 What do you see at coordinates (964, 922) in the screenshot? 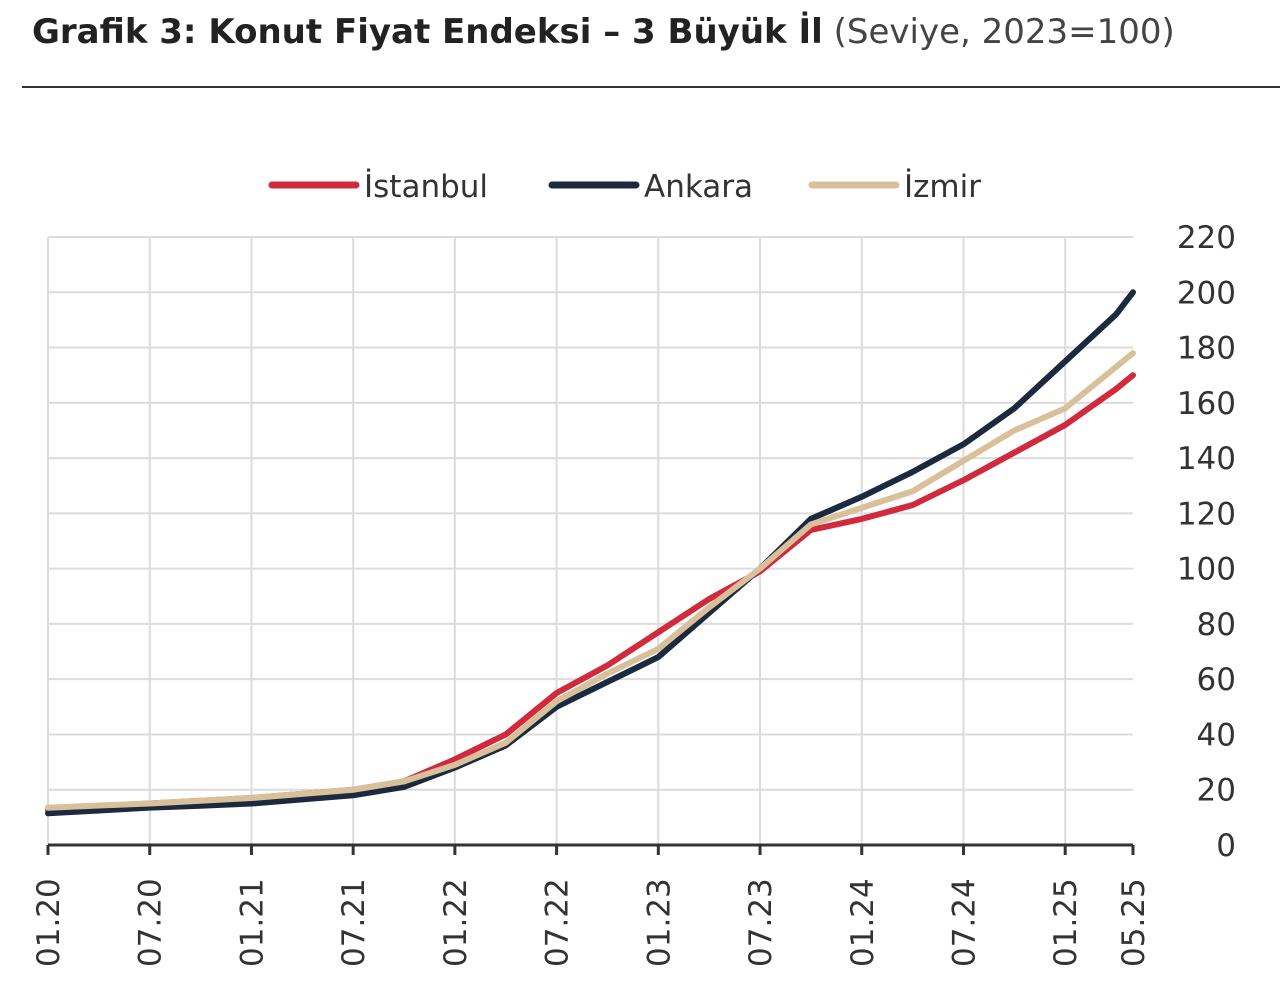
I see `x-tick-label: 07.24` at bounding box center [964, 922].